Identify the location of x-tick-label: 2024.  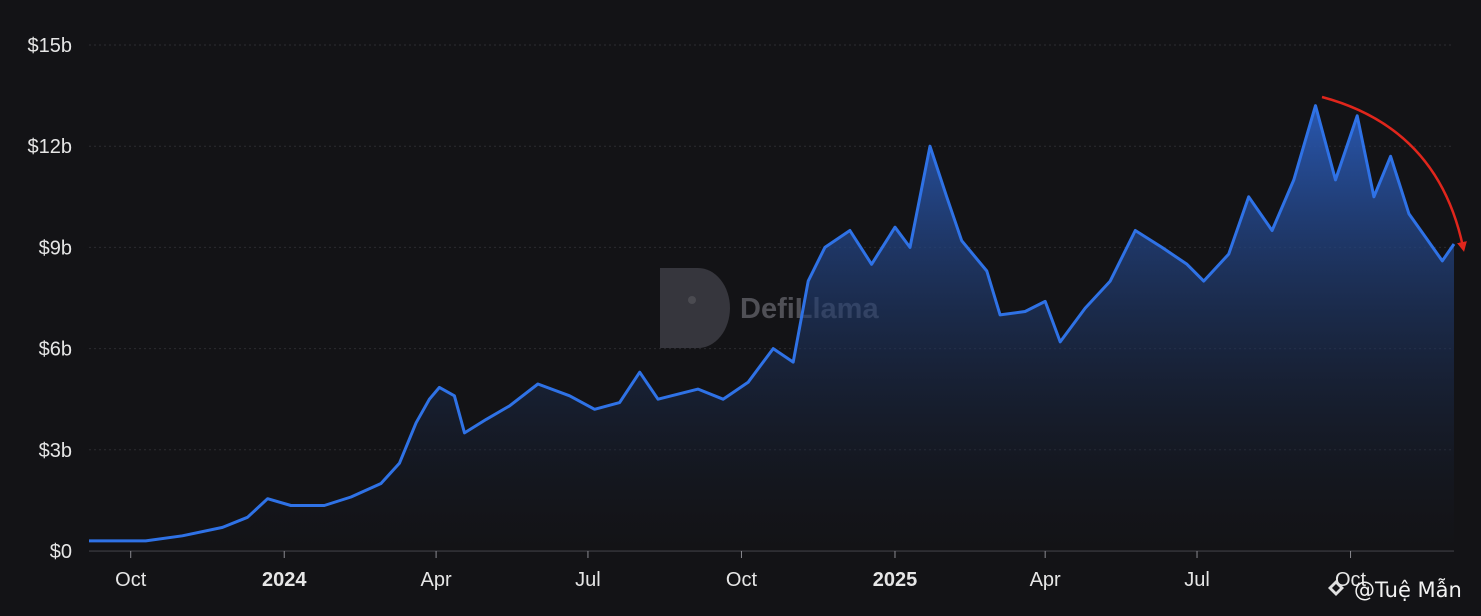
(284, 580).